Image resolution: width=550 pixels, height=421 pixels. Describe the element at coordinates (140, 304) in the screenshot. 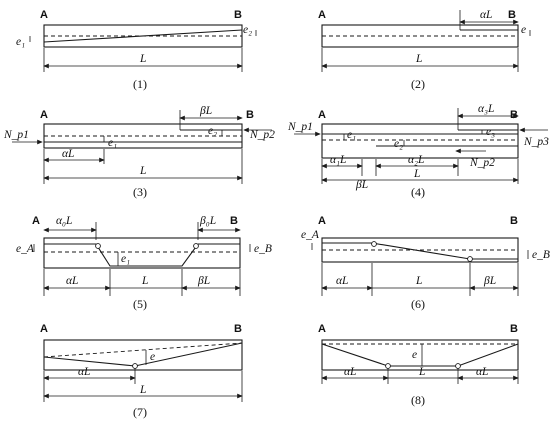

I see `caption-5: (5)` at that location.